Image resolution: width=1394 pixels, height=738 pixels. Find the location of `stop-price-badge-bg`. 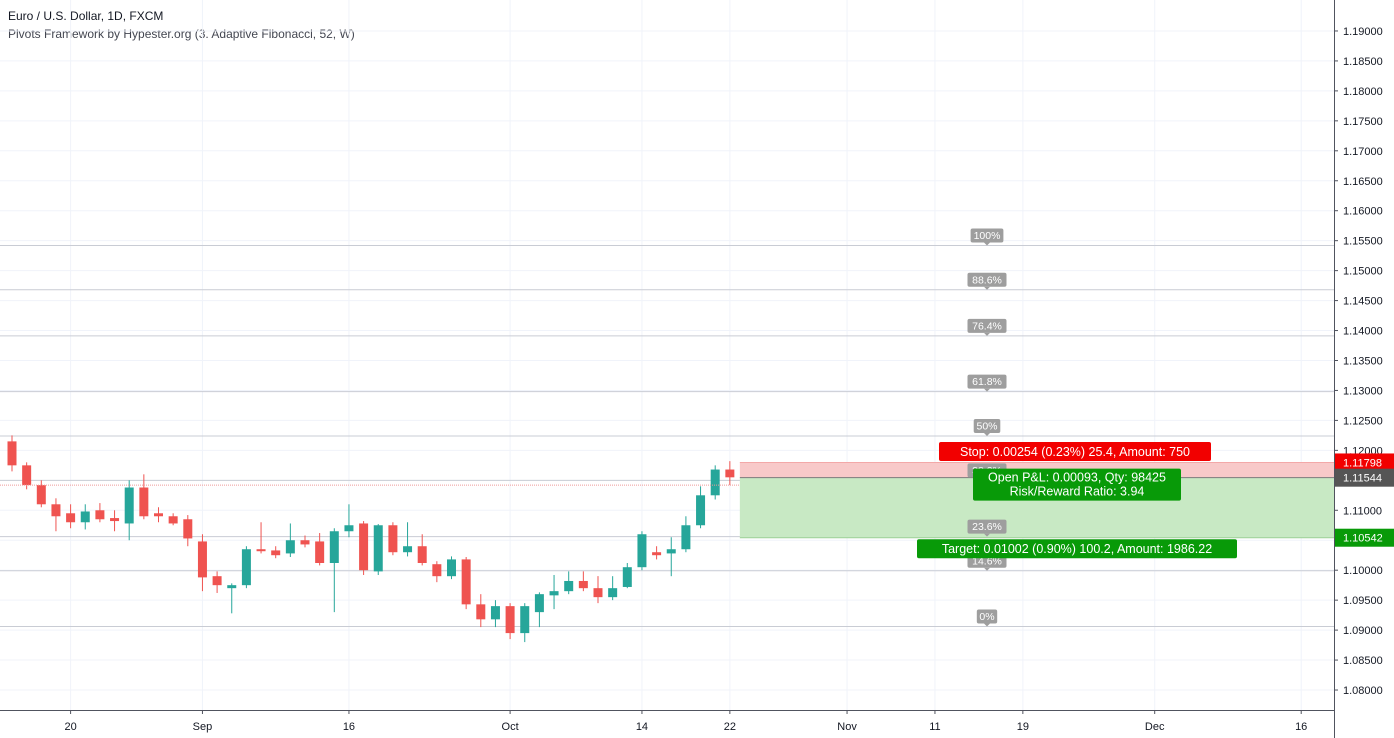

stop-price-badge-bg is located at coordinates (1364, 462).